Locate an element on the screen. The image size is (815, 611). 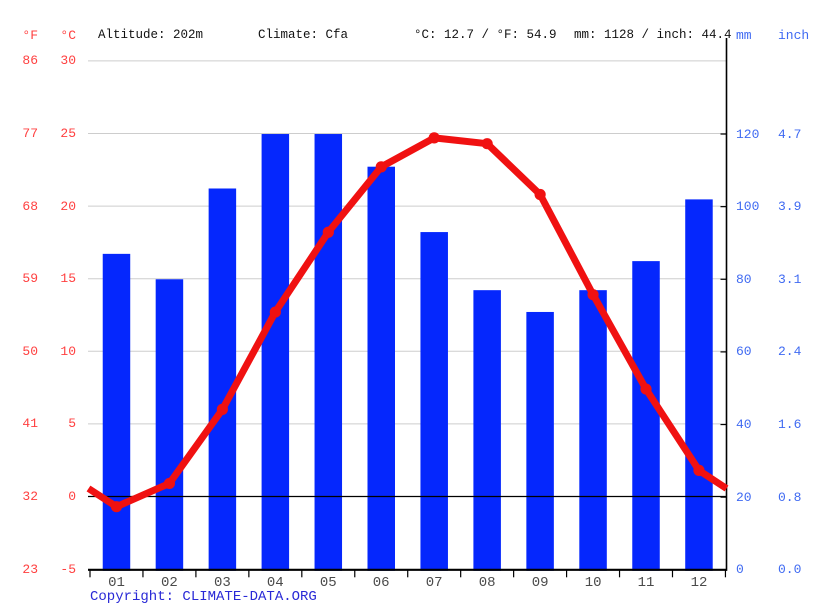
precip-axis-label-inch: 1.6 is located at coordinates (790, 424).